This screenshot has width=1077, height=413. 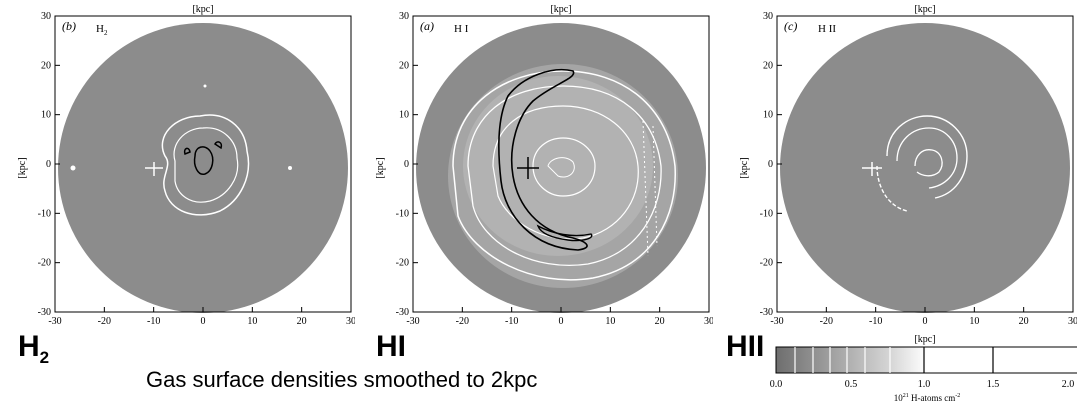 What do you see at coordinates (923, 375) in the screenshot?
I see `colorbar: 0.0 0.5 1.0 1.5 2.0 1021 H-atoms cm-2` at bounding box center [923, 375].